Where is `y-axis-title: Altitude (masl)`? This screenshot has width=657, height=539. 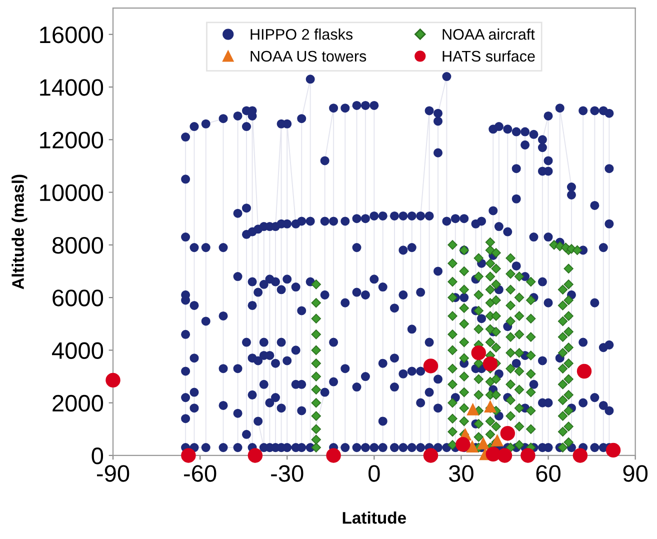
y-axis-title: Altitude (masl) is located at coordinates (20, 232).